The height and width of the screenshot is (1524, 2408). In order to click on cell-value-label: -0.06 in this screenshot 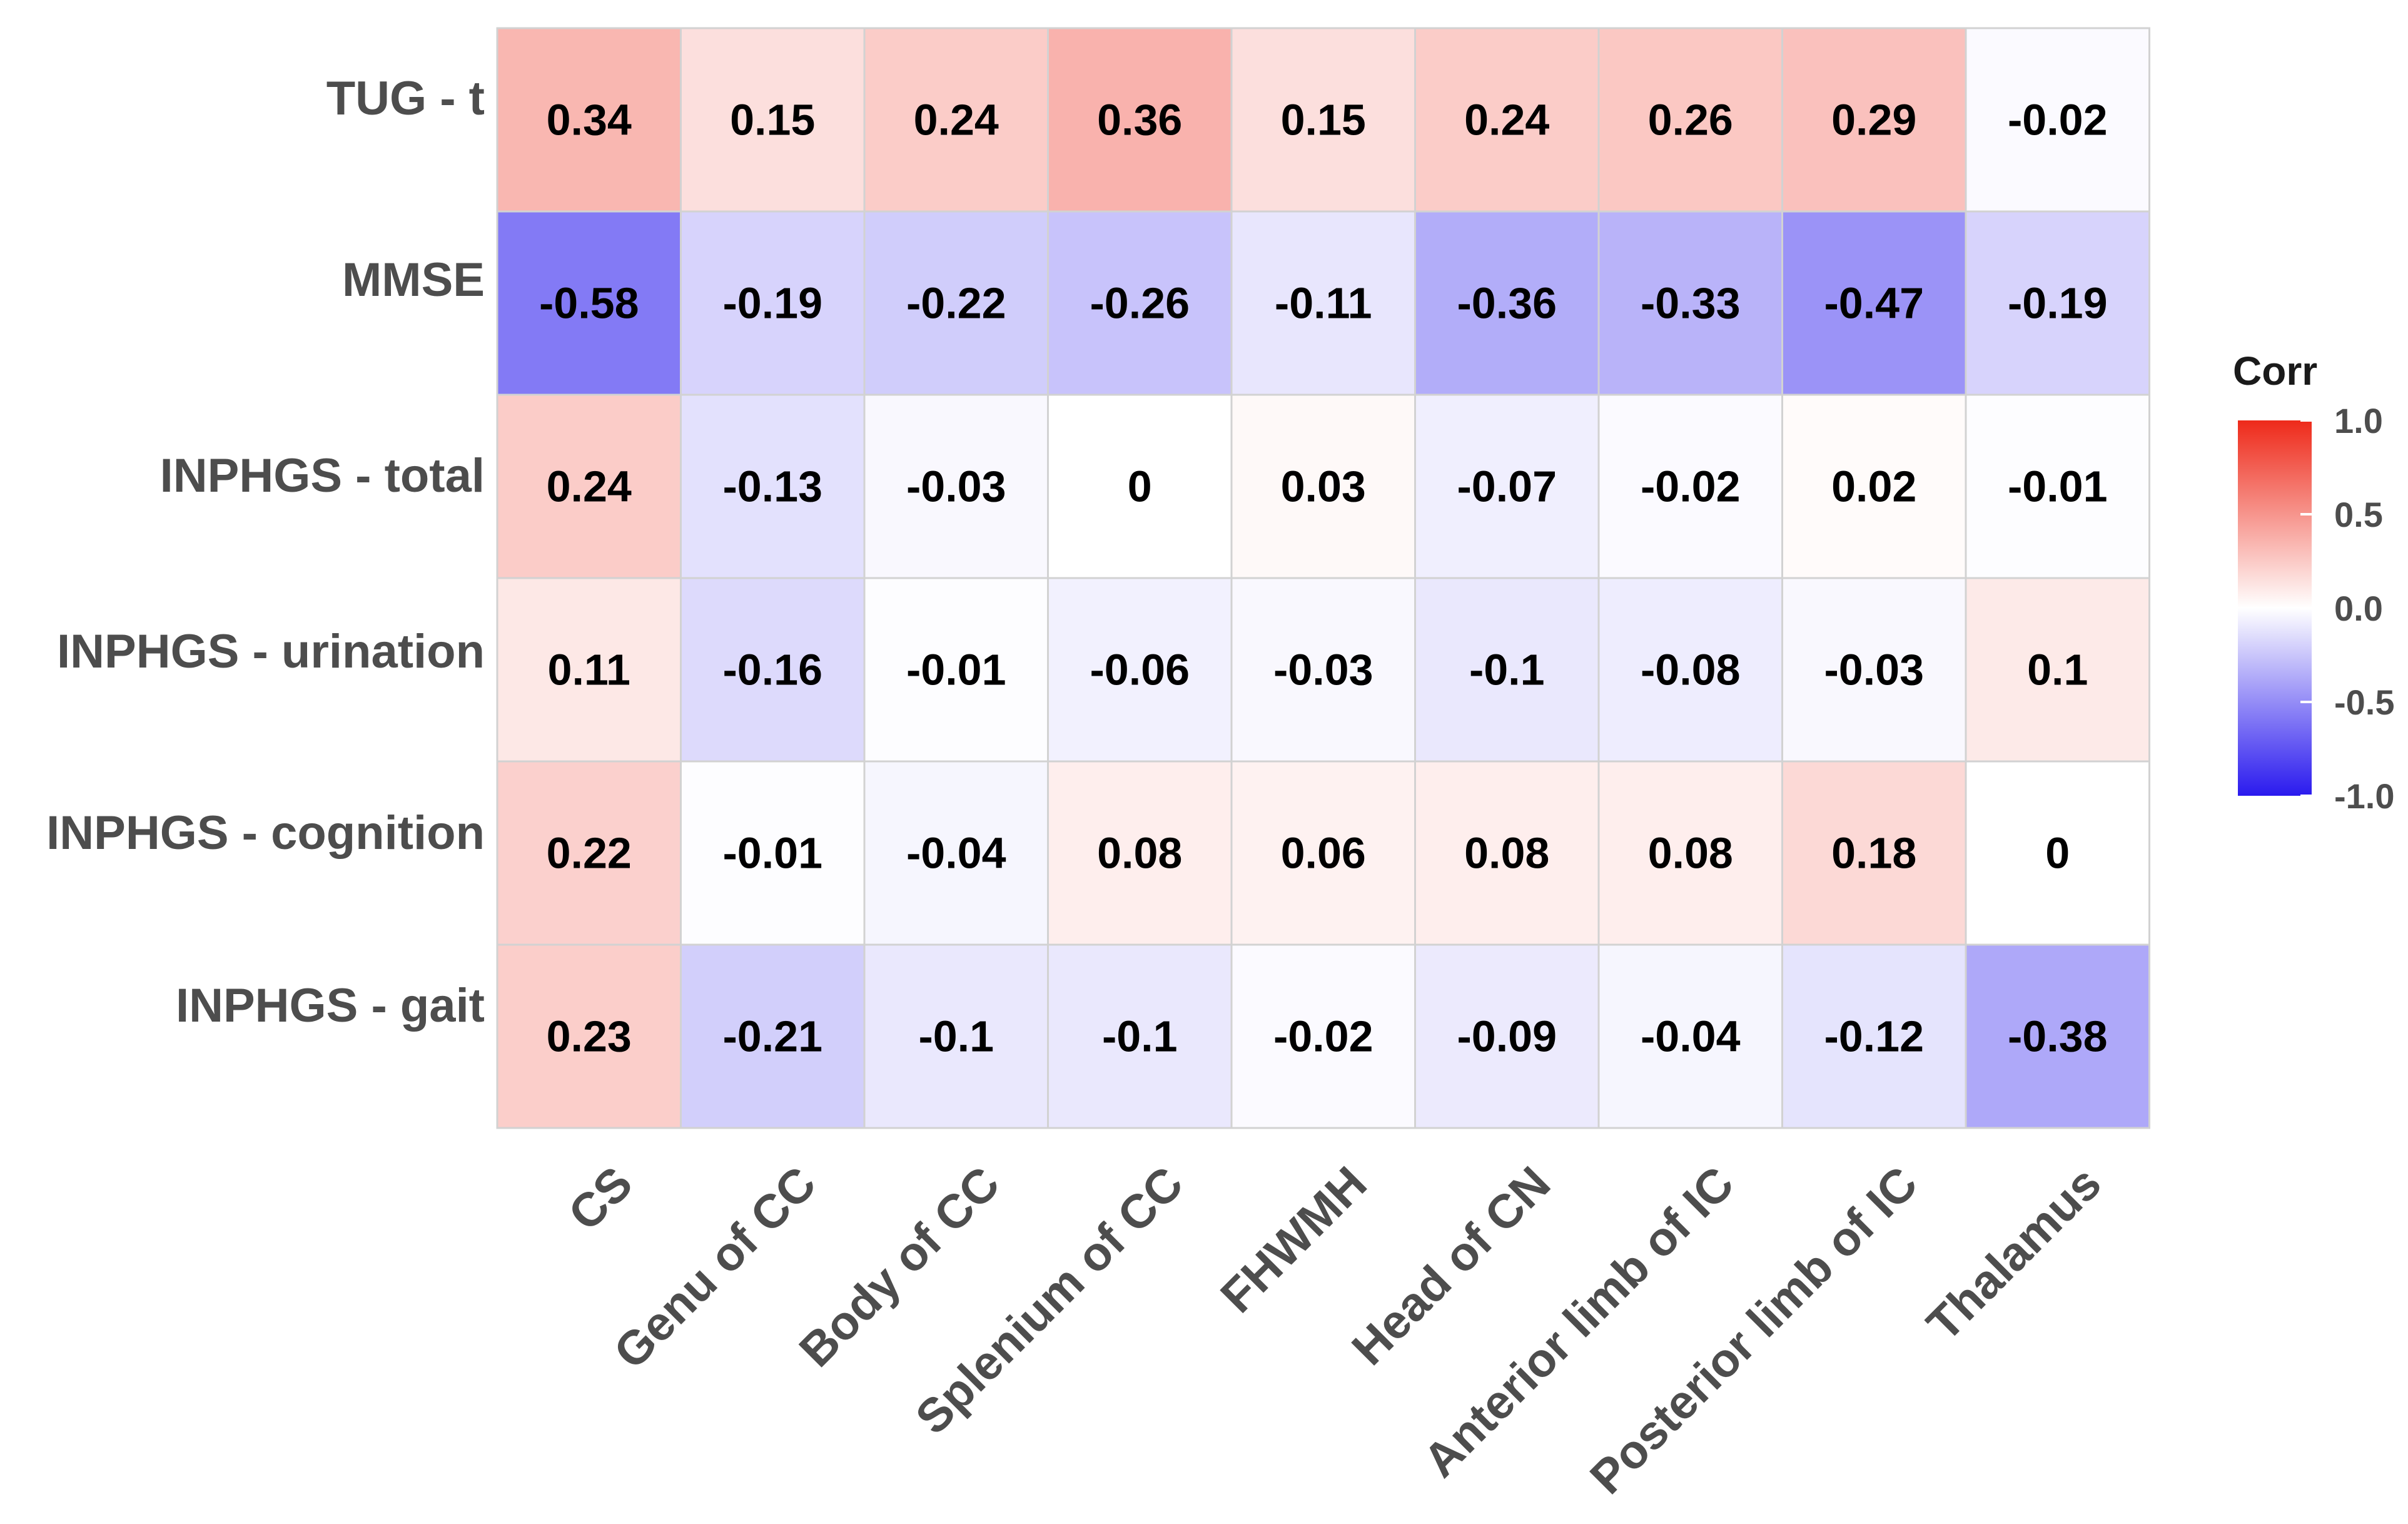, I will do `click(1140, 670)`.